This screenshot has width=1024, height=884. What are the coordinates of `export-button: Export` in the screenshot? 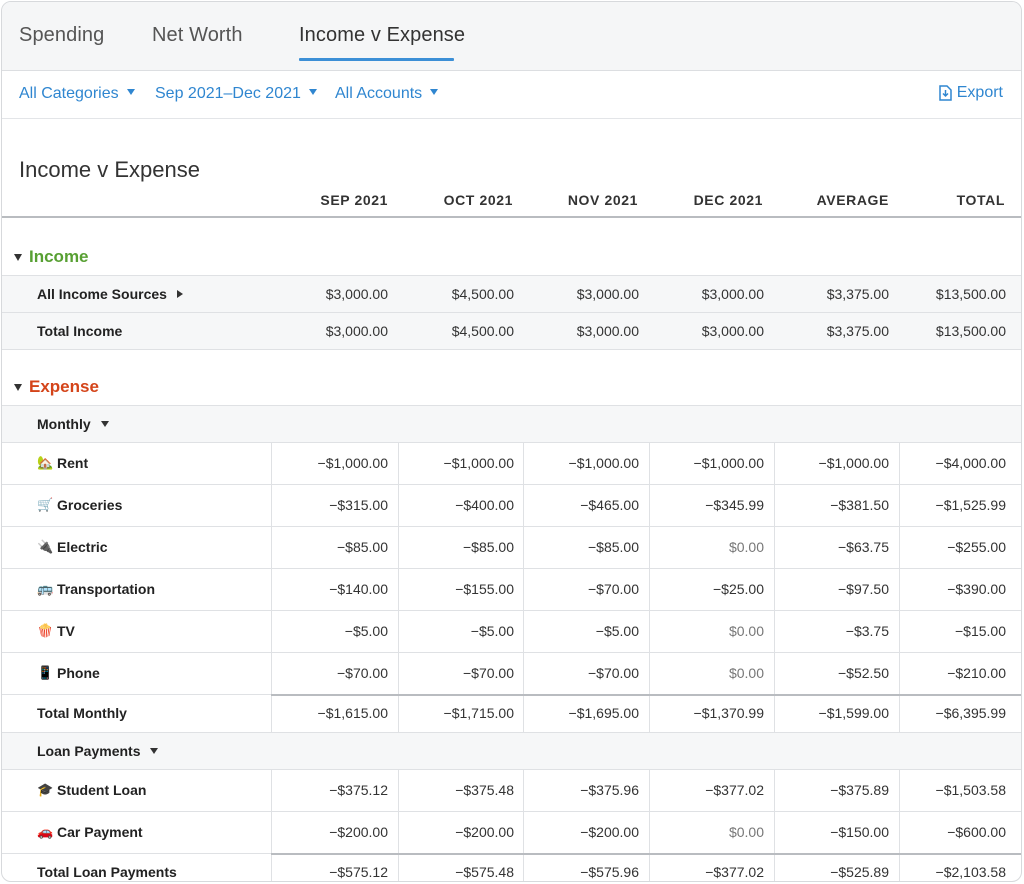 It's located at (970, 93).